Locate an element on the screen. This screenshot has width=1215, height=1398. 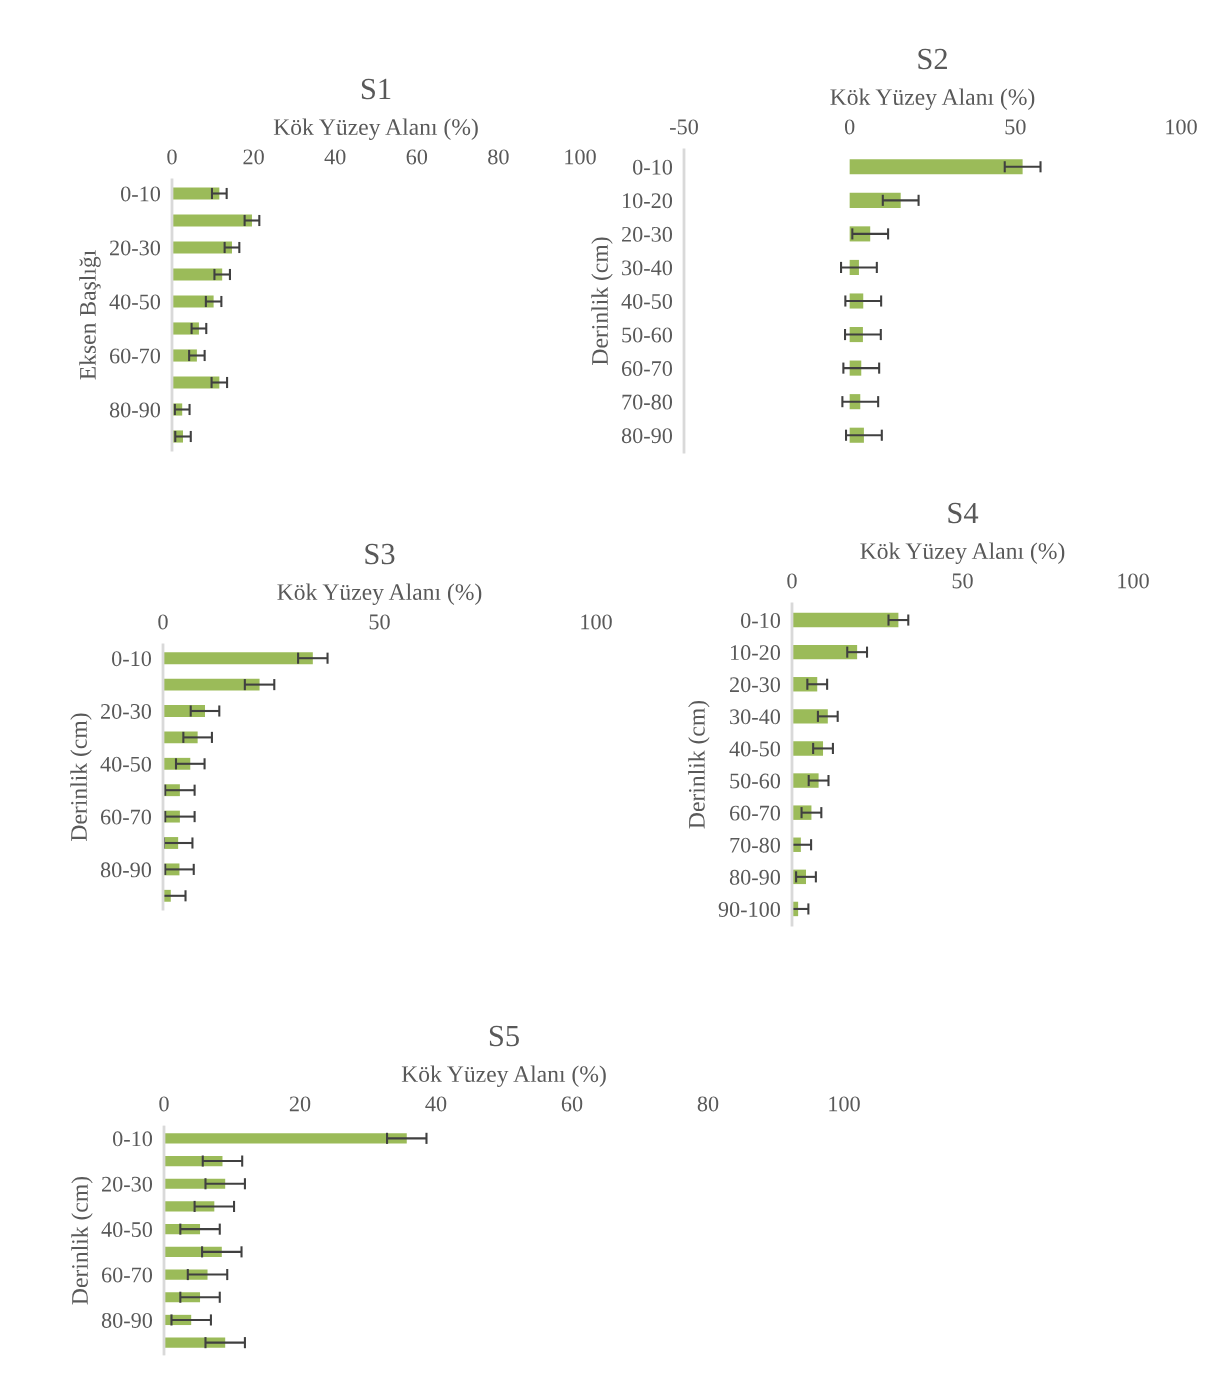
chart-title: S5 is located at coordinates (504, 1036).